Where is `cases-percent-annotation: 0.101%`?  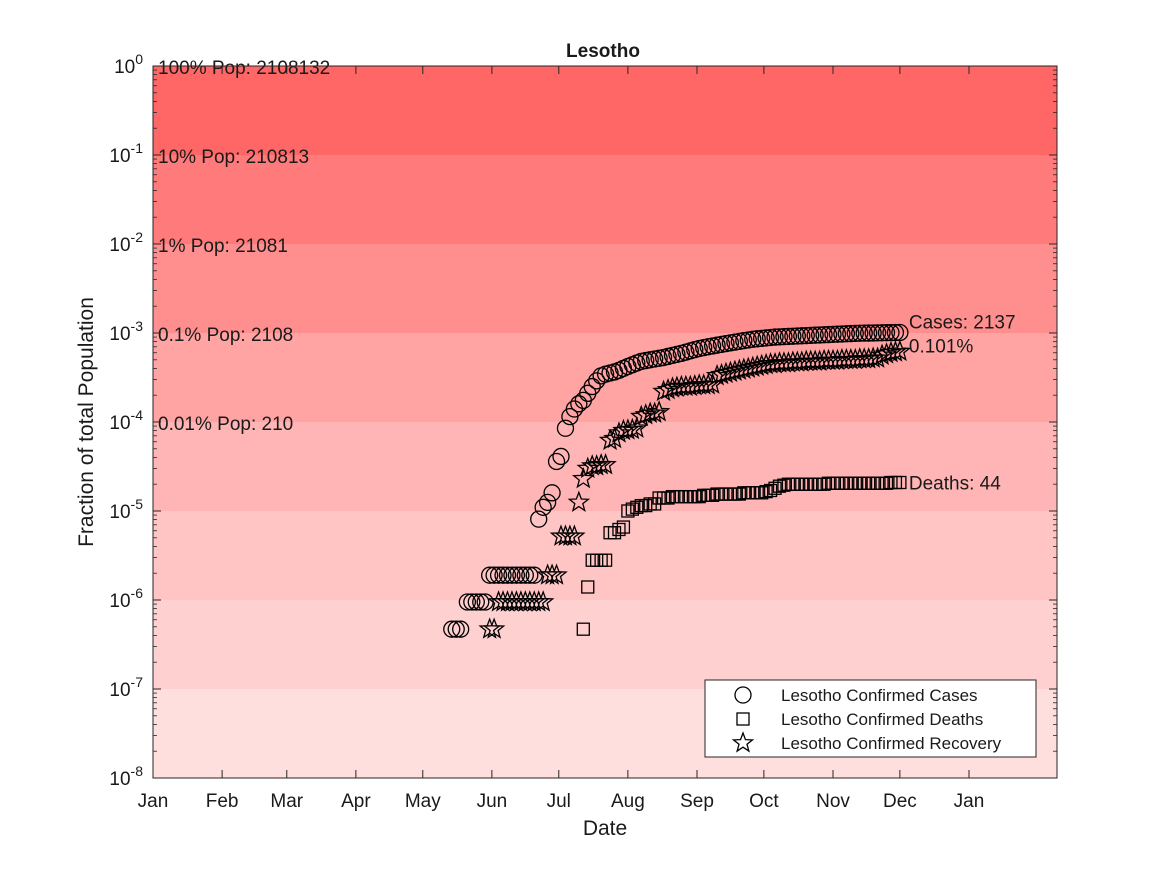
cases-percent-annotation: 0.101% is located at coordinates (941, 346).